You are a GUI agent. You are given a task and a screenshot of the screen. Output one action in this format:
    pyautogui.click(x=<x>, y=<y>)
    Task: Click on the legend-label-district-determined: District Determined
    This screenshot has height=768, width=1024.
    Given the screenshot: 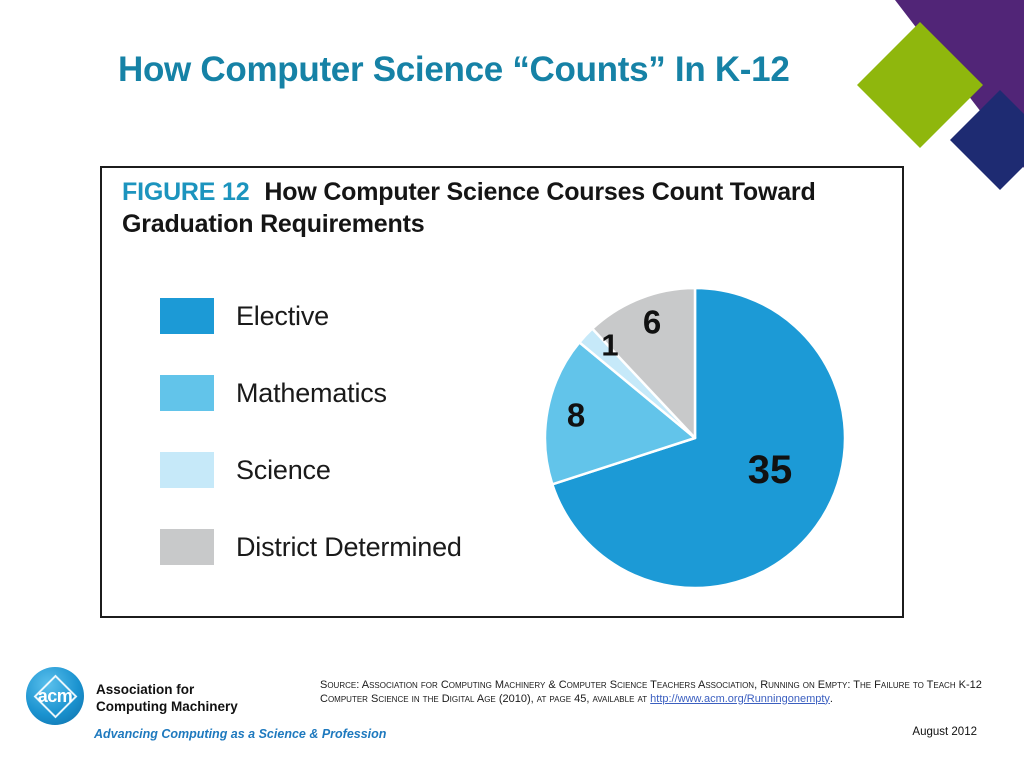 What is the action you would take?
    pyautogui.click(x=349, y=546)
    